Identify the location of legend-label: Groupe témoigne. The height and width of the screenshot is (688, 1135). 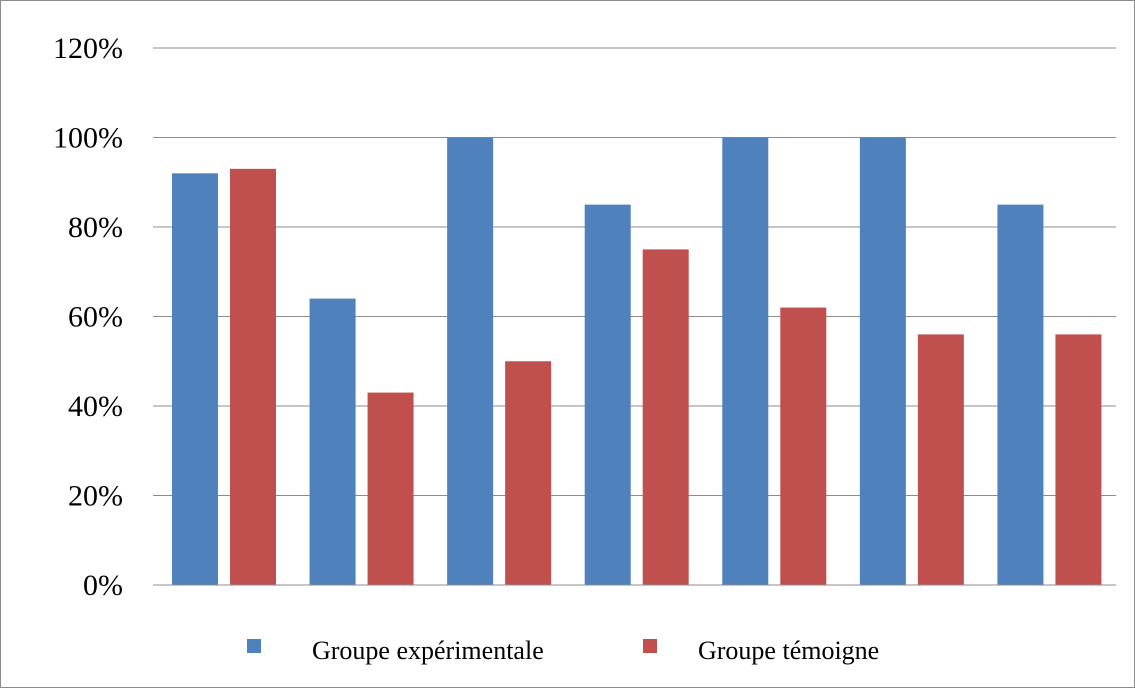
(788, 650).